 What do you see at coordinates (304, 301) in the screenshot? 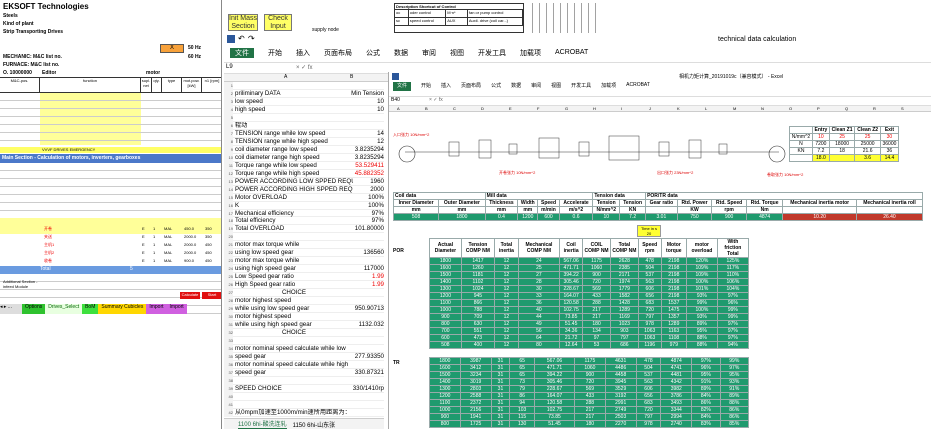
I see `front-sheet-row: 28 motor highest speed` at bounding box center [304, 301].